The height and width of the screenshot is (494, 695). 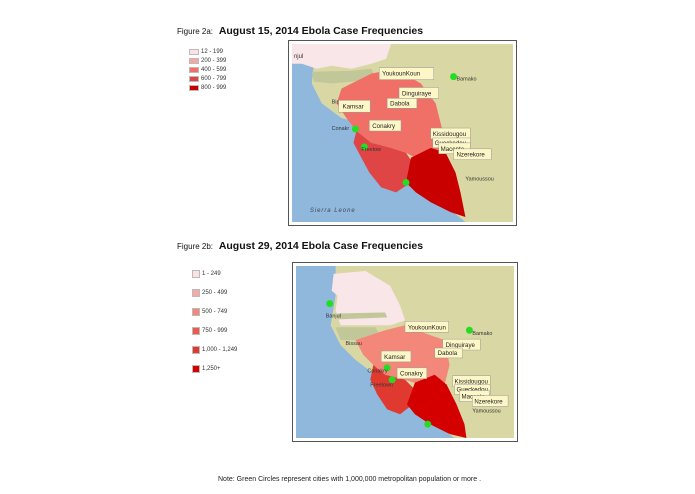 I want to click on legend-item: 600 - 799, so click(x=207, y=78).